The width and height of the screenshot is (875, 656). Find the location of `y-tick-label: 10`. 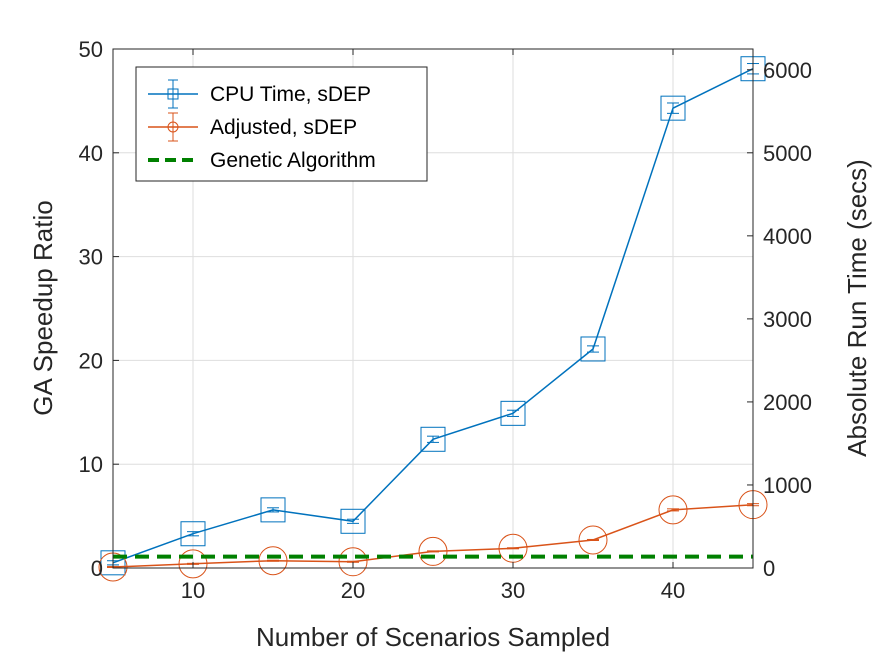

y-tick-label: 10 is located at coordinates (91, 464).